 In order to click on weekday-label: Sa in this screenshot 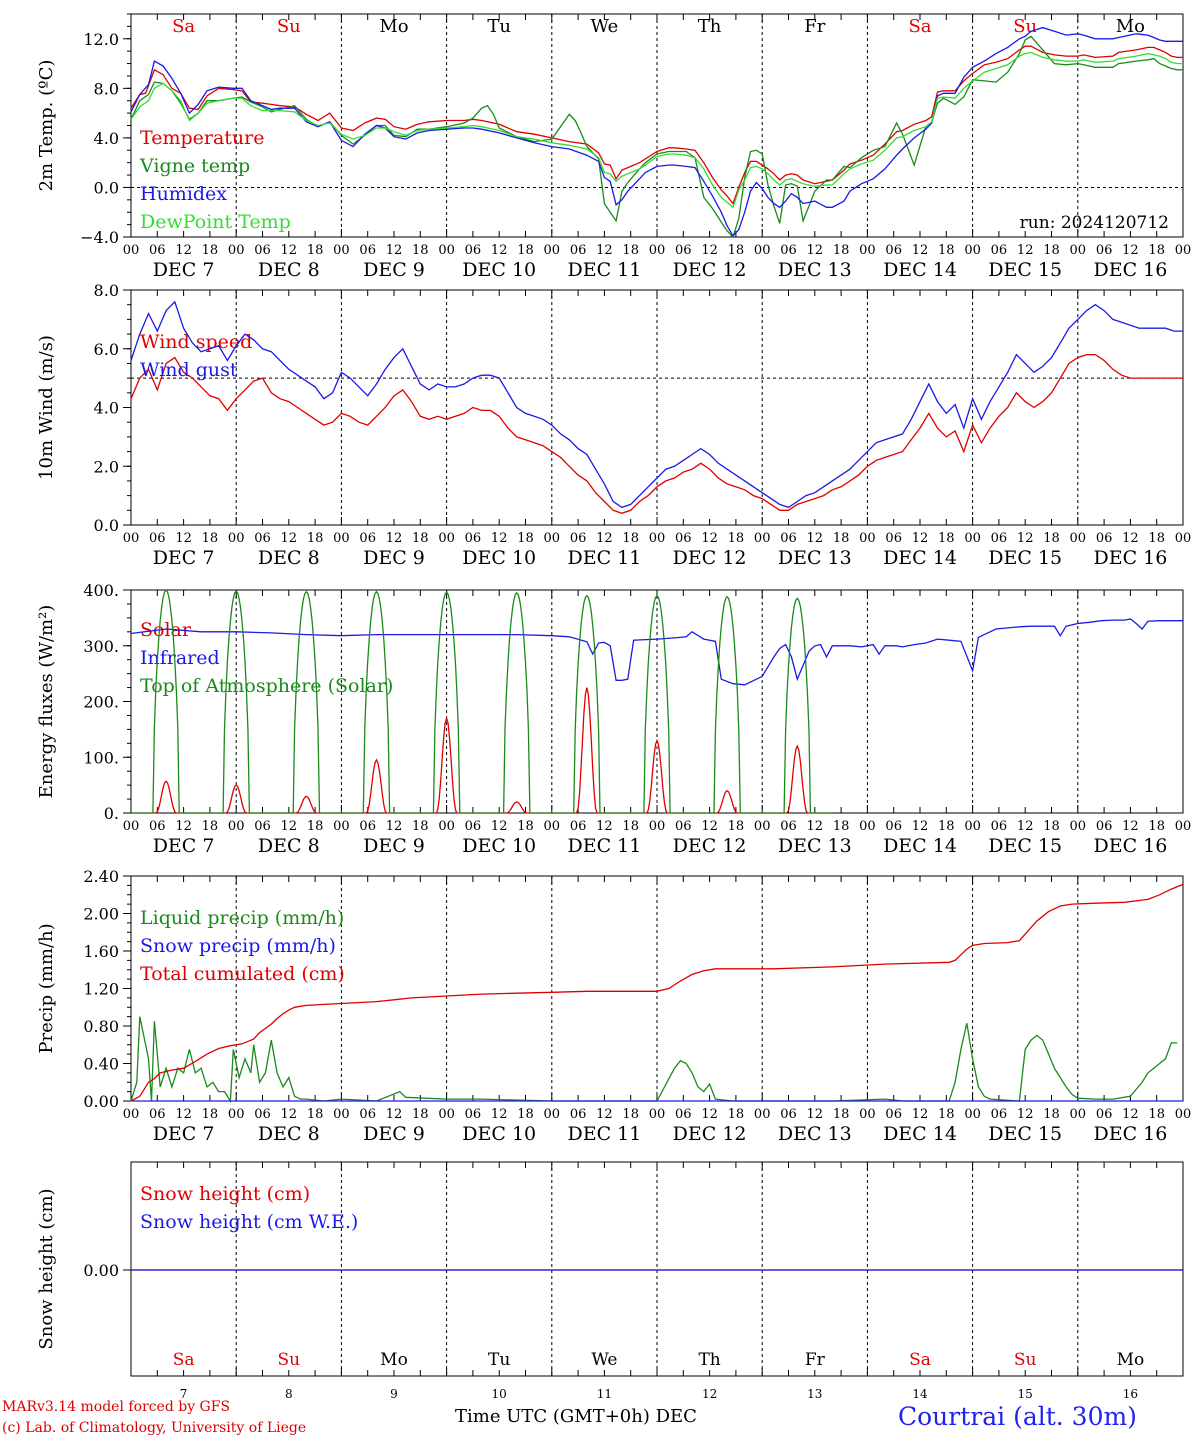, I will do `click(919, 26)`.